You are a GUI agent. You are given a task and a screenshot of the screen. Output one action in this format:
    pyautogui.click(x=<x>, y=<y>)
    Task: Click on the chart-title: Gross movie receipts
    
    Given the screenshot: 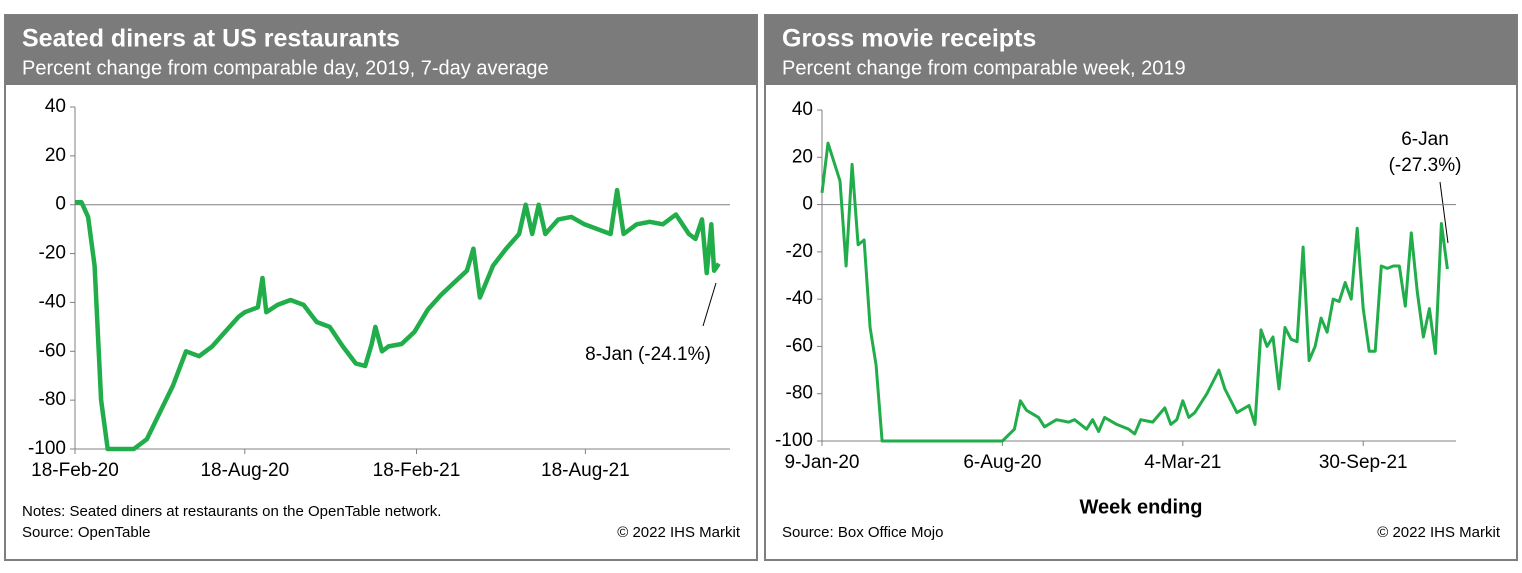 What is the action you would take?
    pyautogui.click(x=909, y=39)
    